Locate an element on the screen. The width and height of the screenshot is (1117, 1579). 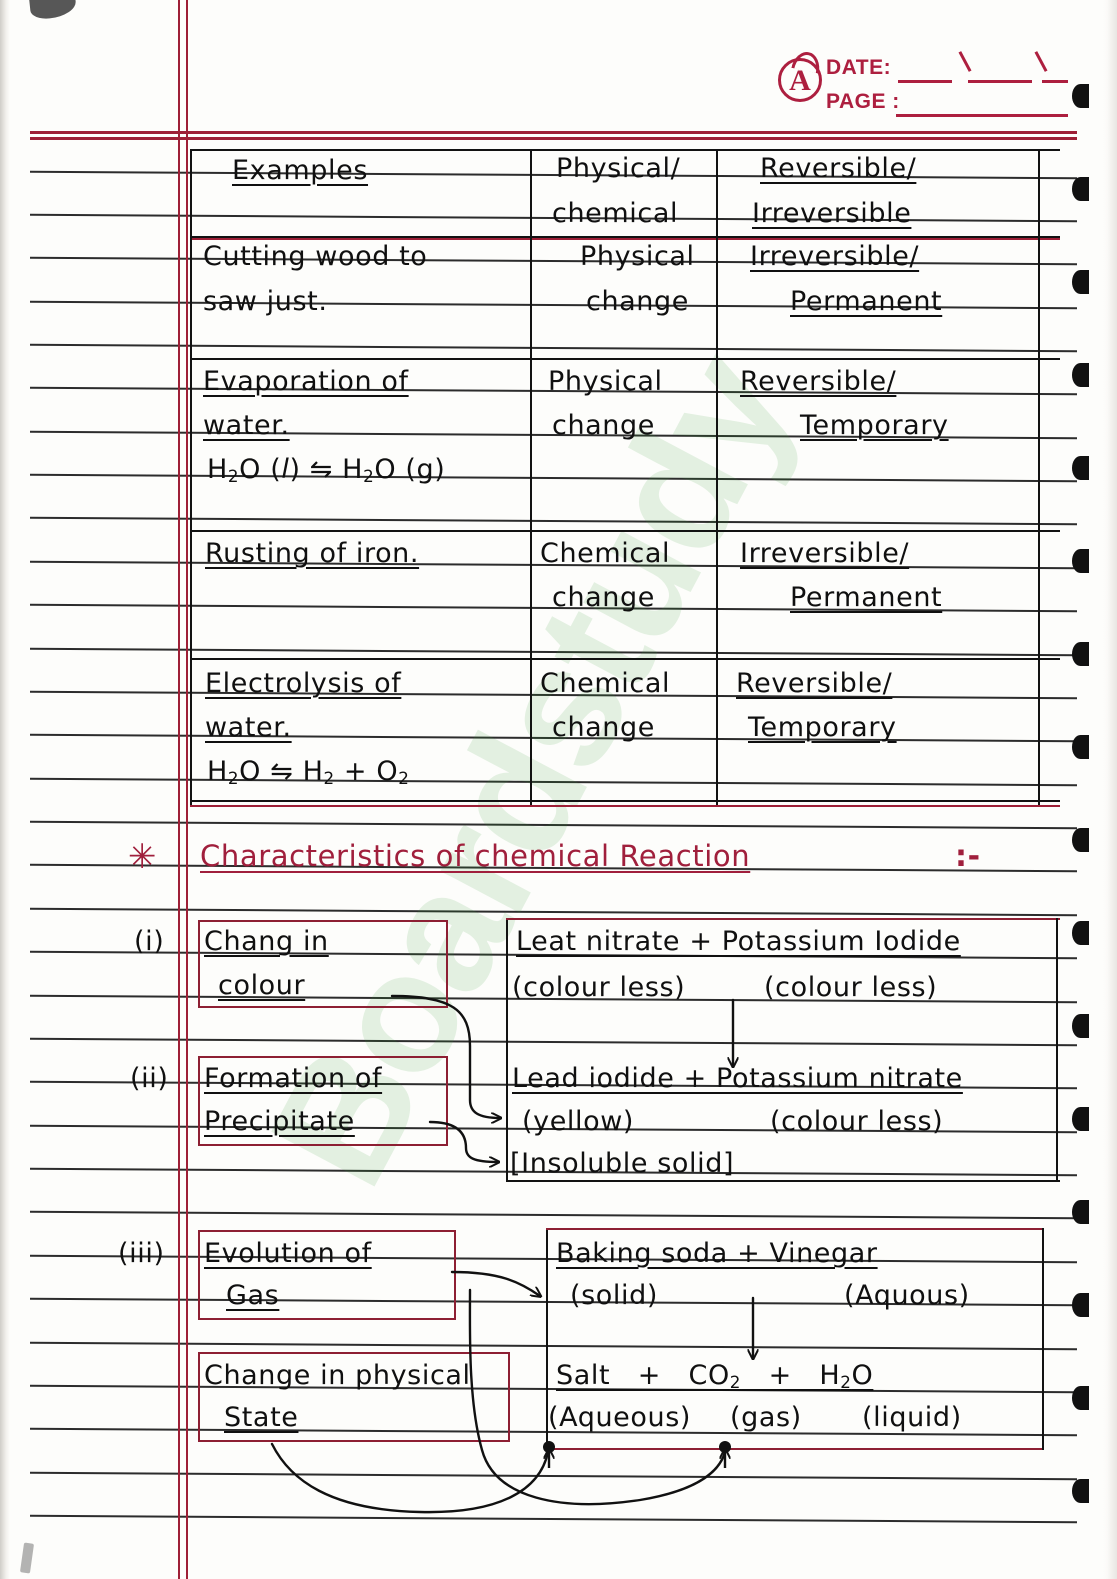
page-label: PAGE : is located at coordinates (863, 101).